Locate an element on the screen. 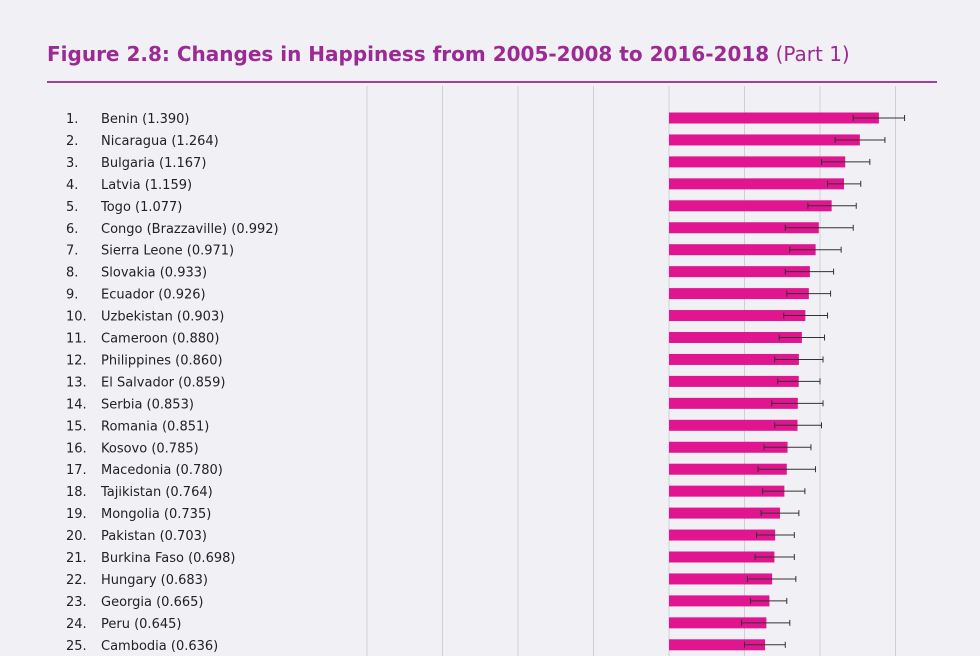 The width and height of the screenshot is (980, 656). row-rank: 18. is located at coordinates (76, 492).